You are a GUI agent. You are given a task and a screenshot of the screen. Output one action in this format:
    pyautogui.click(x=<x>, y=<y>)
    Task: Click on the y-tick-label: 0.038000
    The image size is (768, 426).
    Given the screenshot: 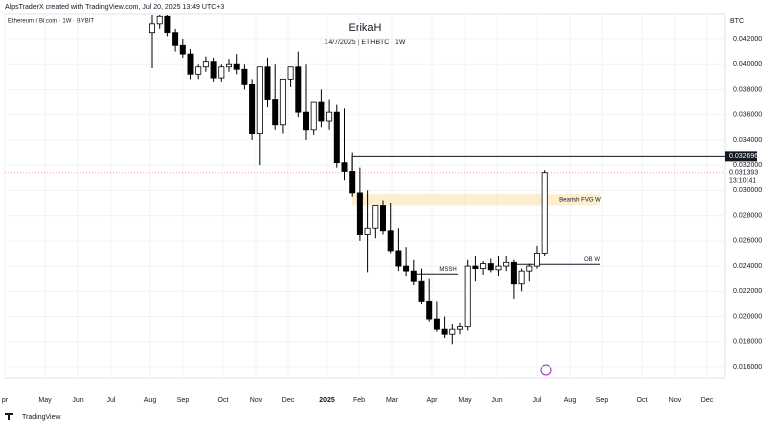 What is the action you would take?
    pyautogui.click(x=747, y=89)
    